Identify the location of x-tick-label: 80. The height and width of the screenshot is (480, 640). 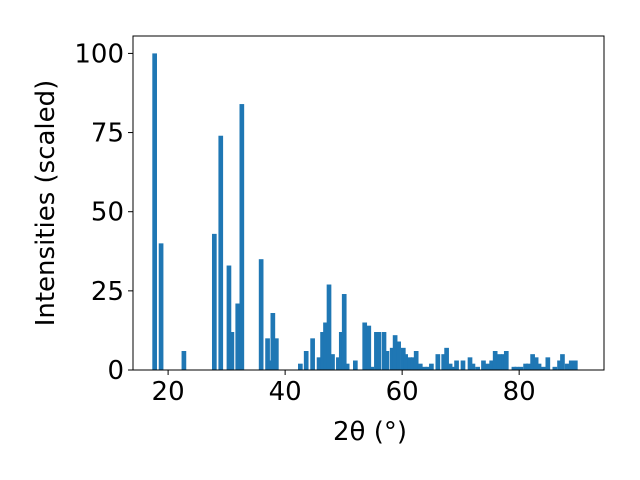
(519, 392).